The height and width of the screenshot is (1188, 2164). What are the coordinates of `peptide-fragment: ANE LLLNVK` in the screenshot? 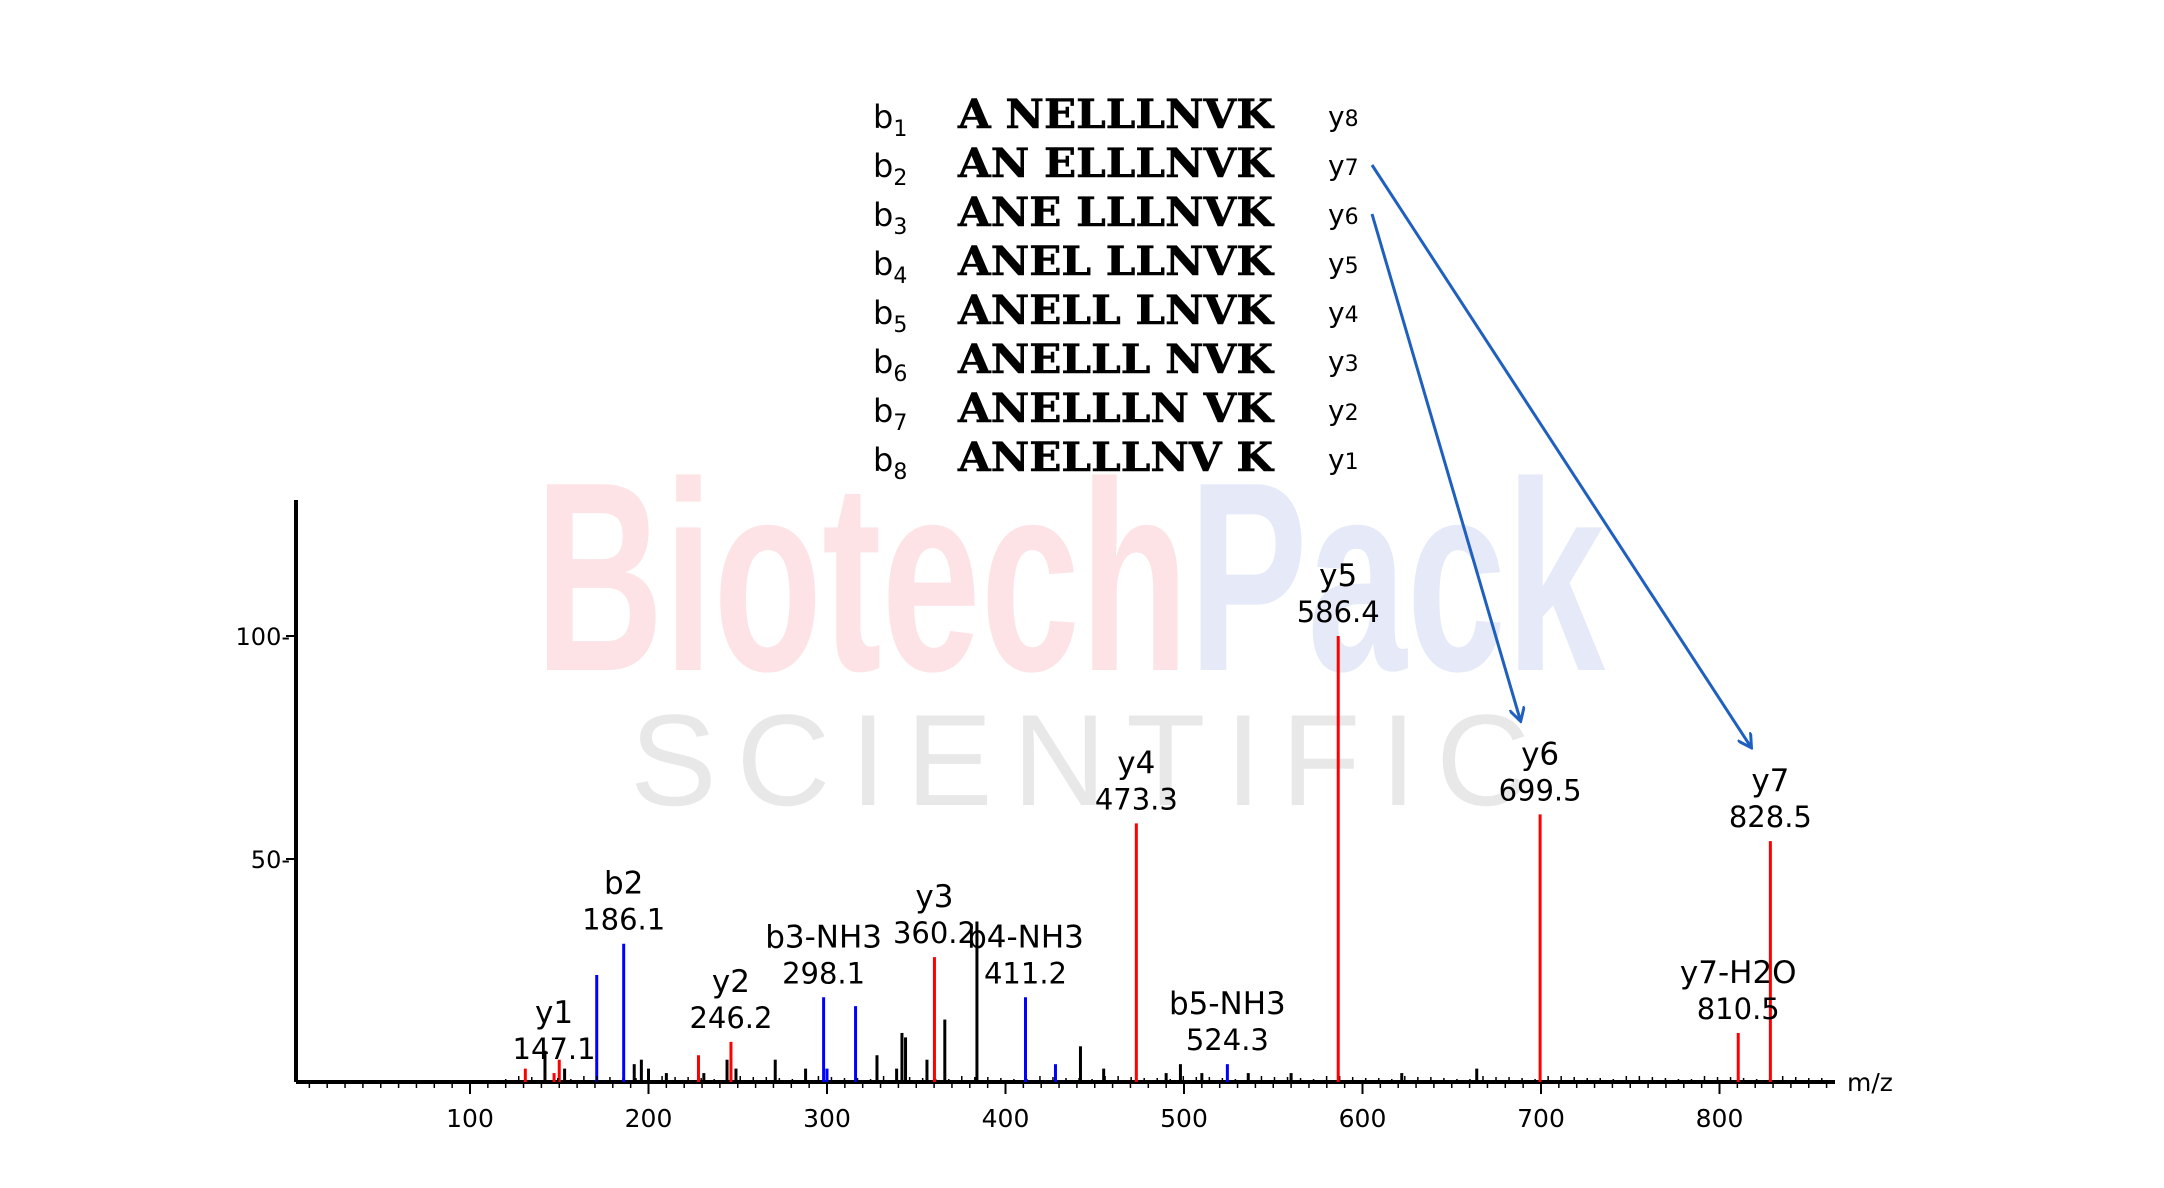 It's located at (1115, 212).